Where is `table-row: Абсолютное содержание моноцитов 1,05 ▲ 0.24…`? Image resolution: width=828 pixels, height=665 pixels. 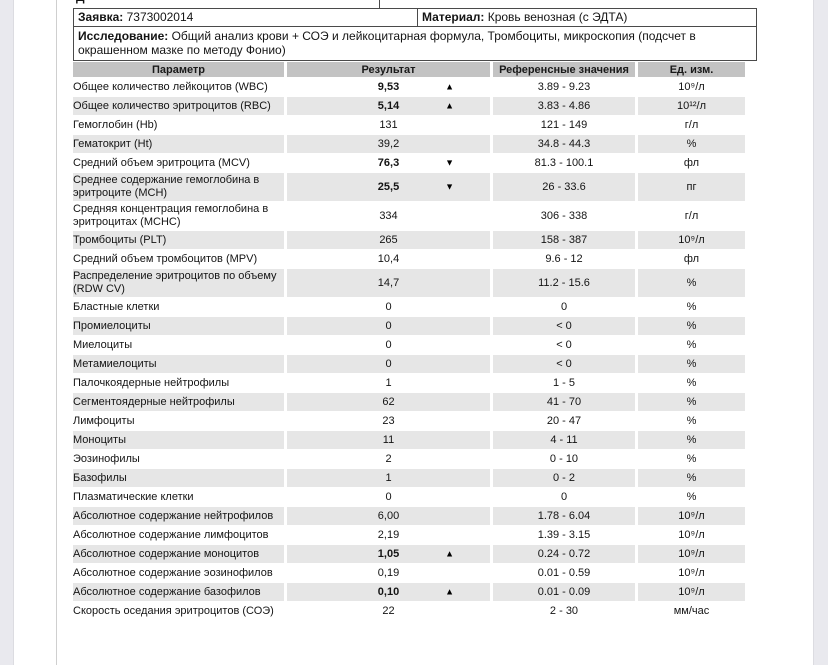 table-row: Абсолютное содержание моноцитов 1,05 ▲ 0.24… is located at coordinates (409, 554).